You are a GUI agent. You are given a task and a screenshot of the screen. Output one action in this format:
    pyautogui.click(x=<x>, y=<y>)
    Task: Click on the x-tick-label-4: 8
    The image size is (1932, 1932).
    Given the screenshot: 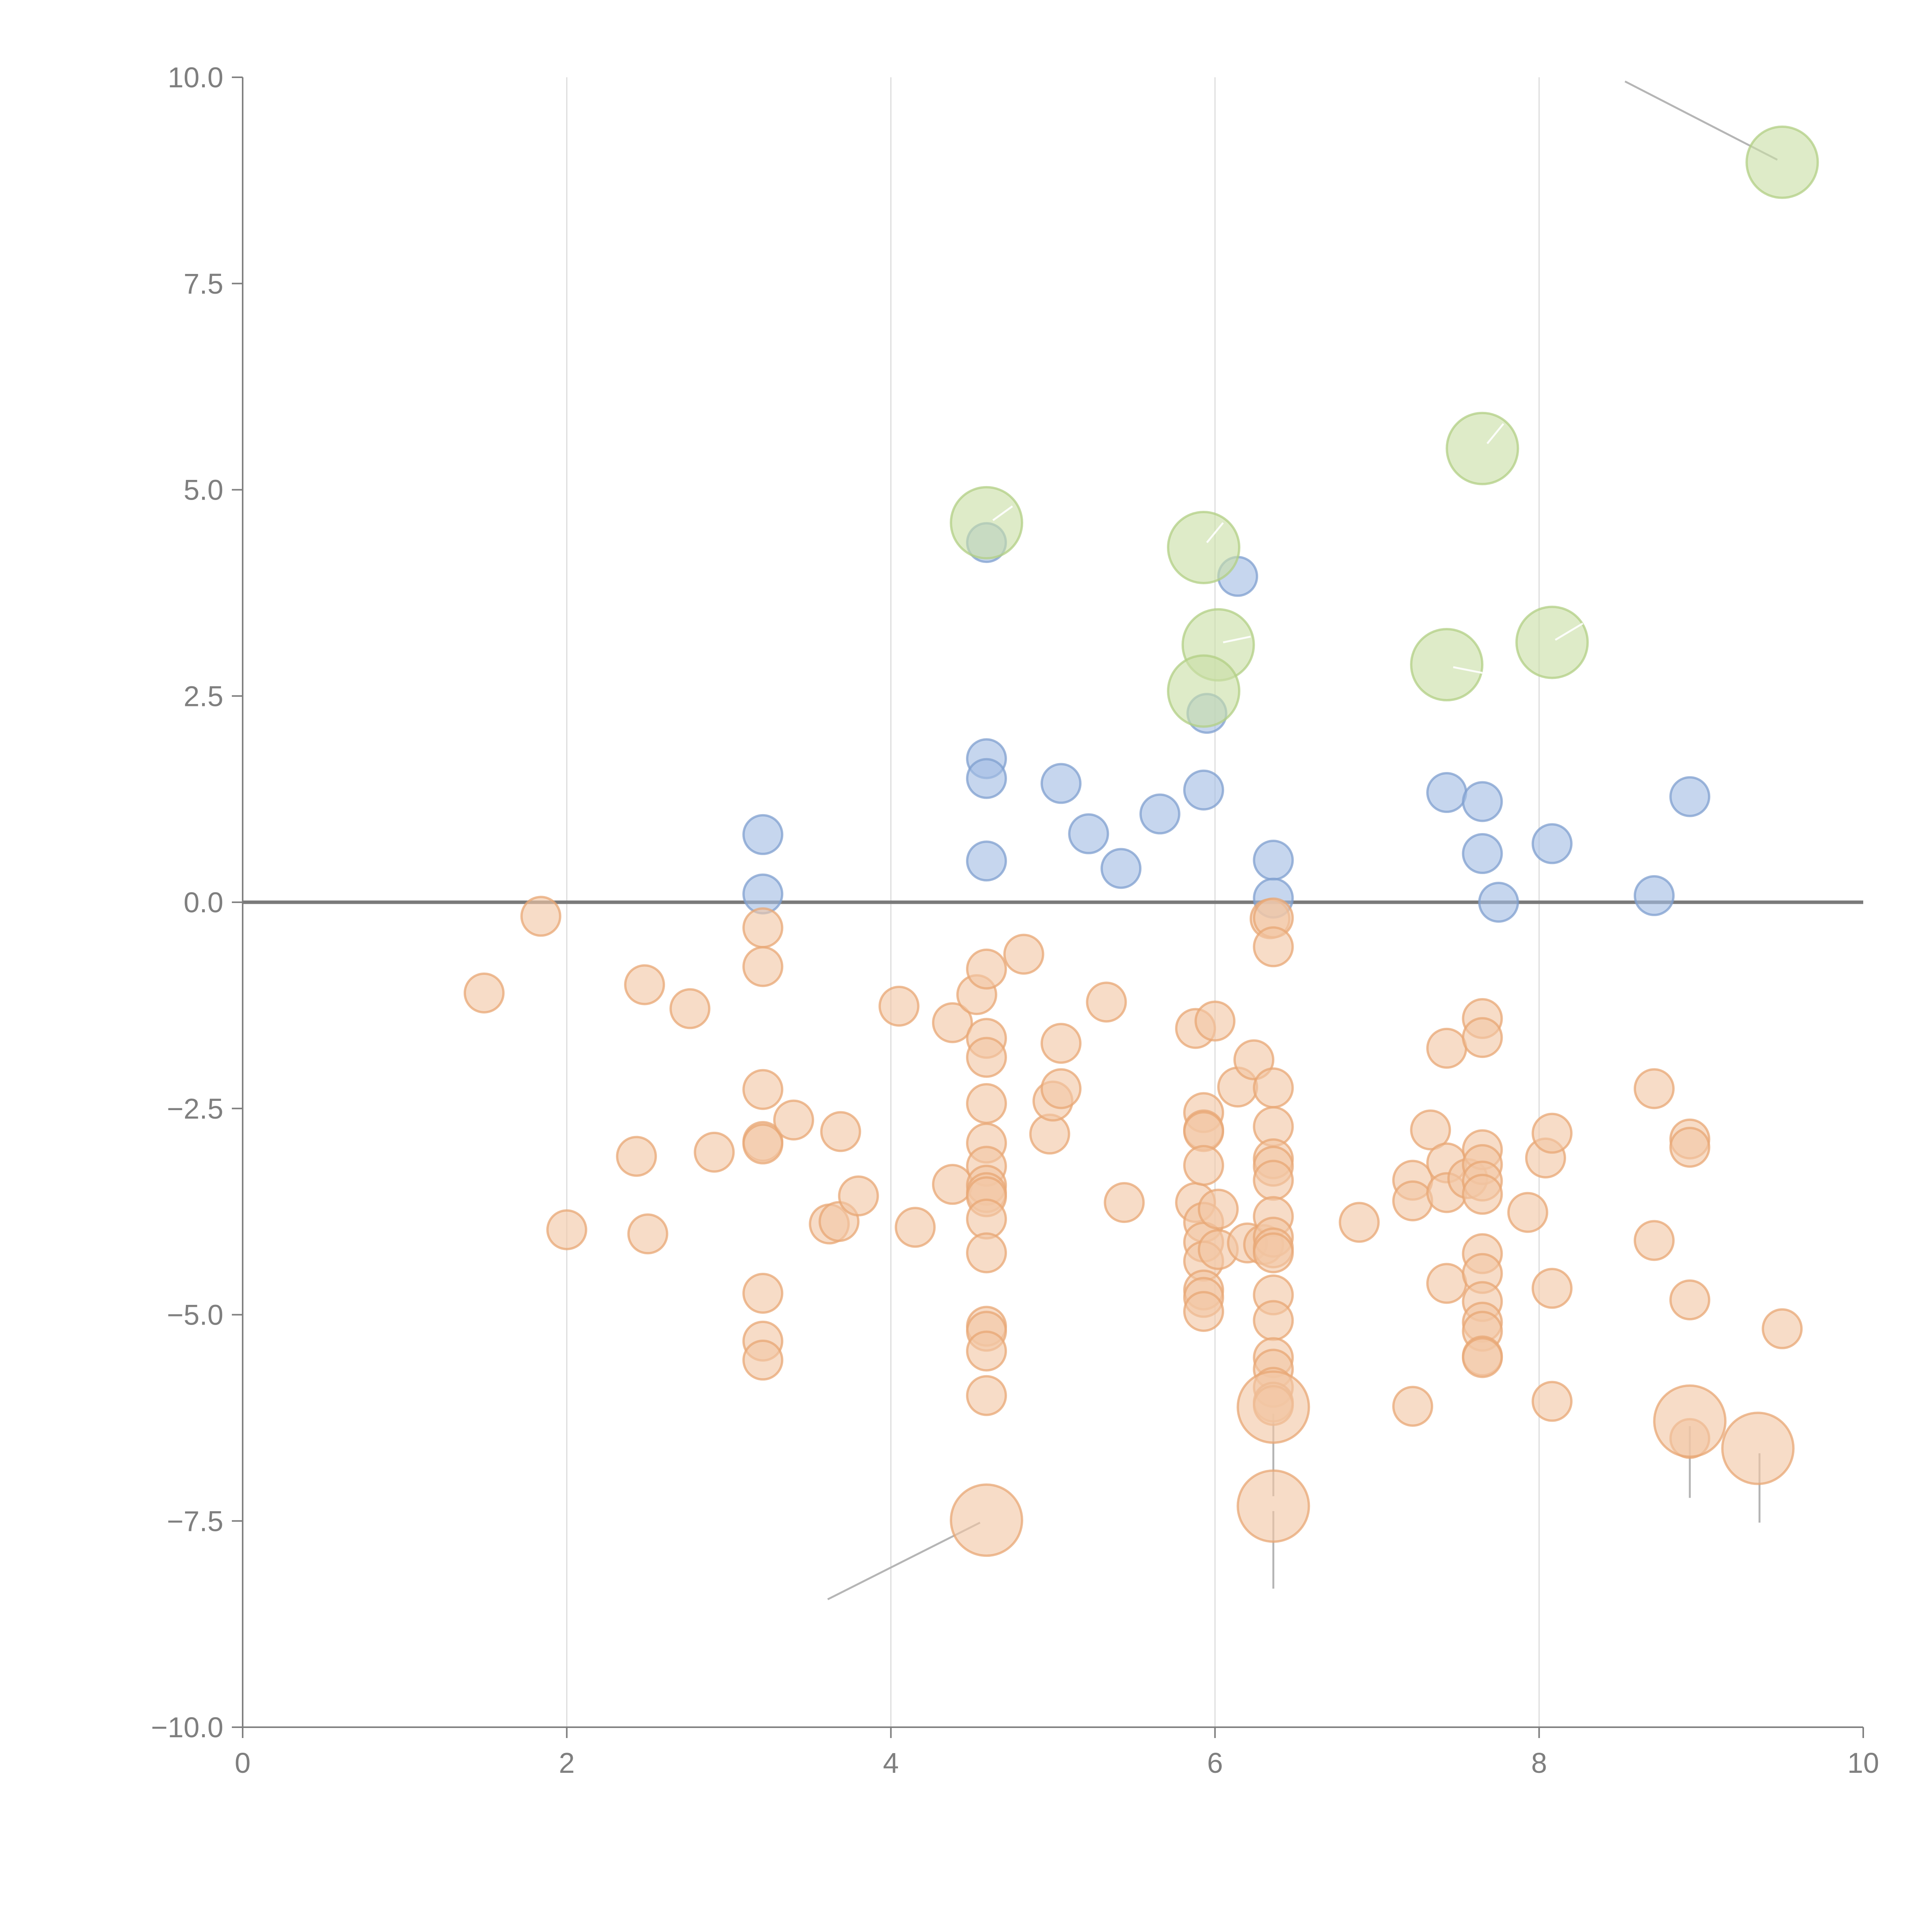 What is the action you would take?
    pyautogui.click(x=1539, y=1763)
    